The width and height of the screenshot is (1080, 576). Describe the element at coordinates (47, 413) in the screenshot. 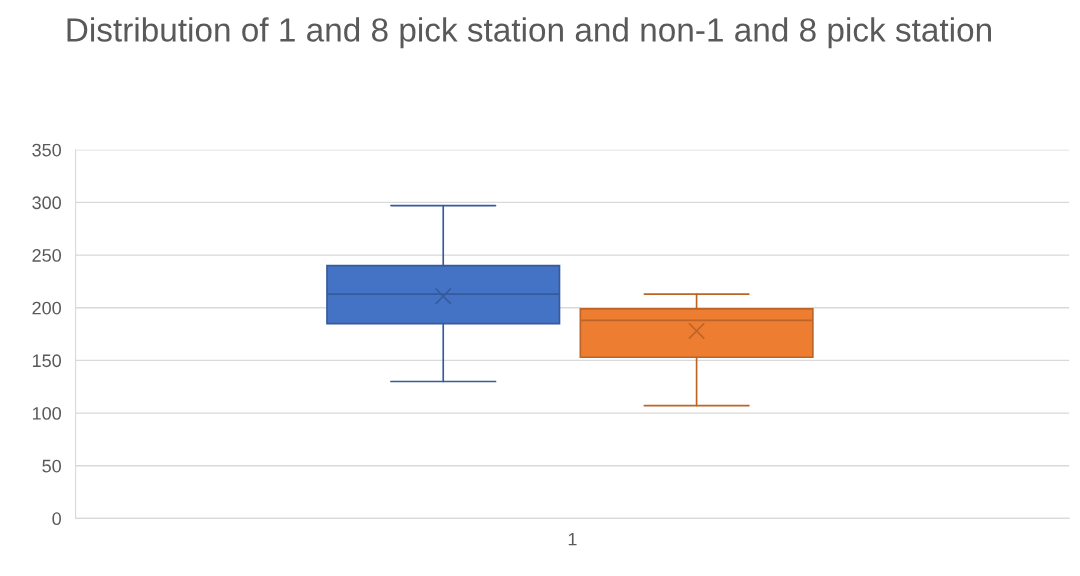

I see `y-tick-label: 100` at that location.